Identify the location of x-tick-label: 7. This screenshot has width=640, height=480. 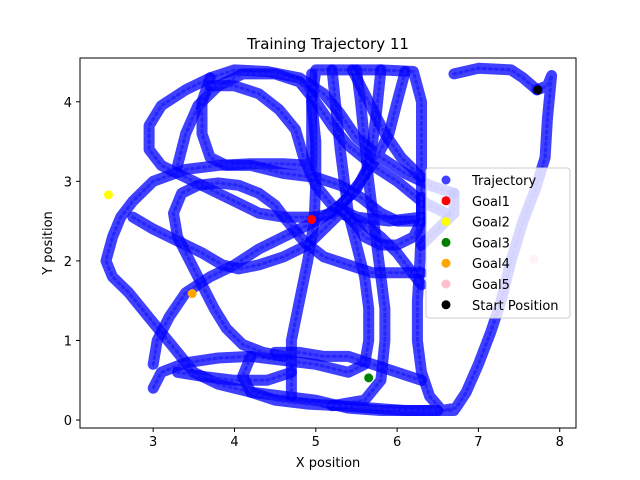
(478, 442).